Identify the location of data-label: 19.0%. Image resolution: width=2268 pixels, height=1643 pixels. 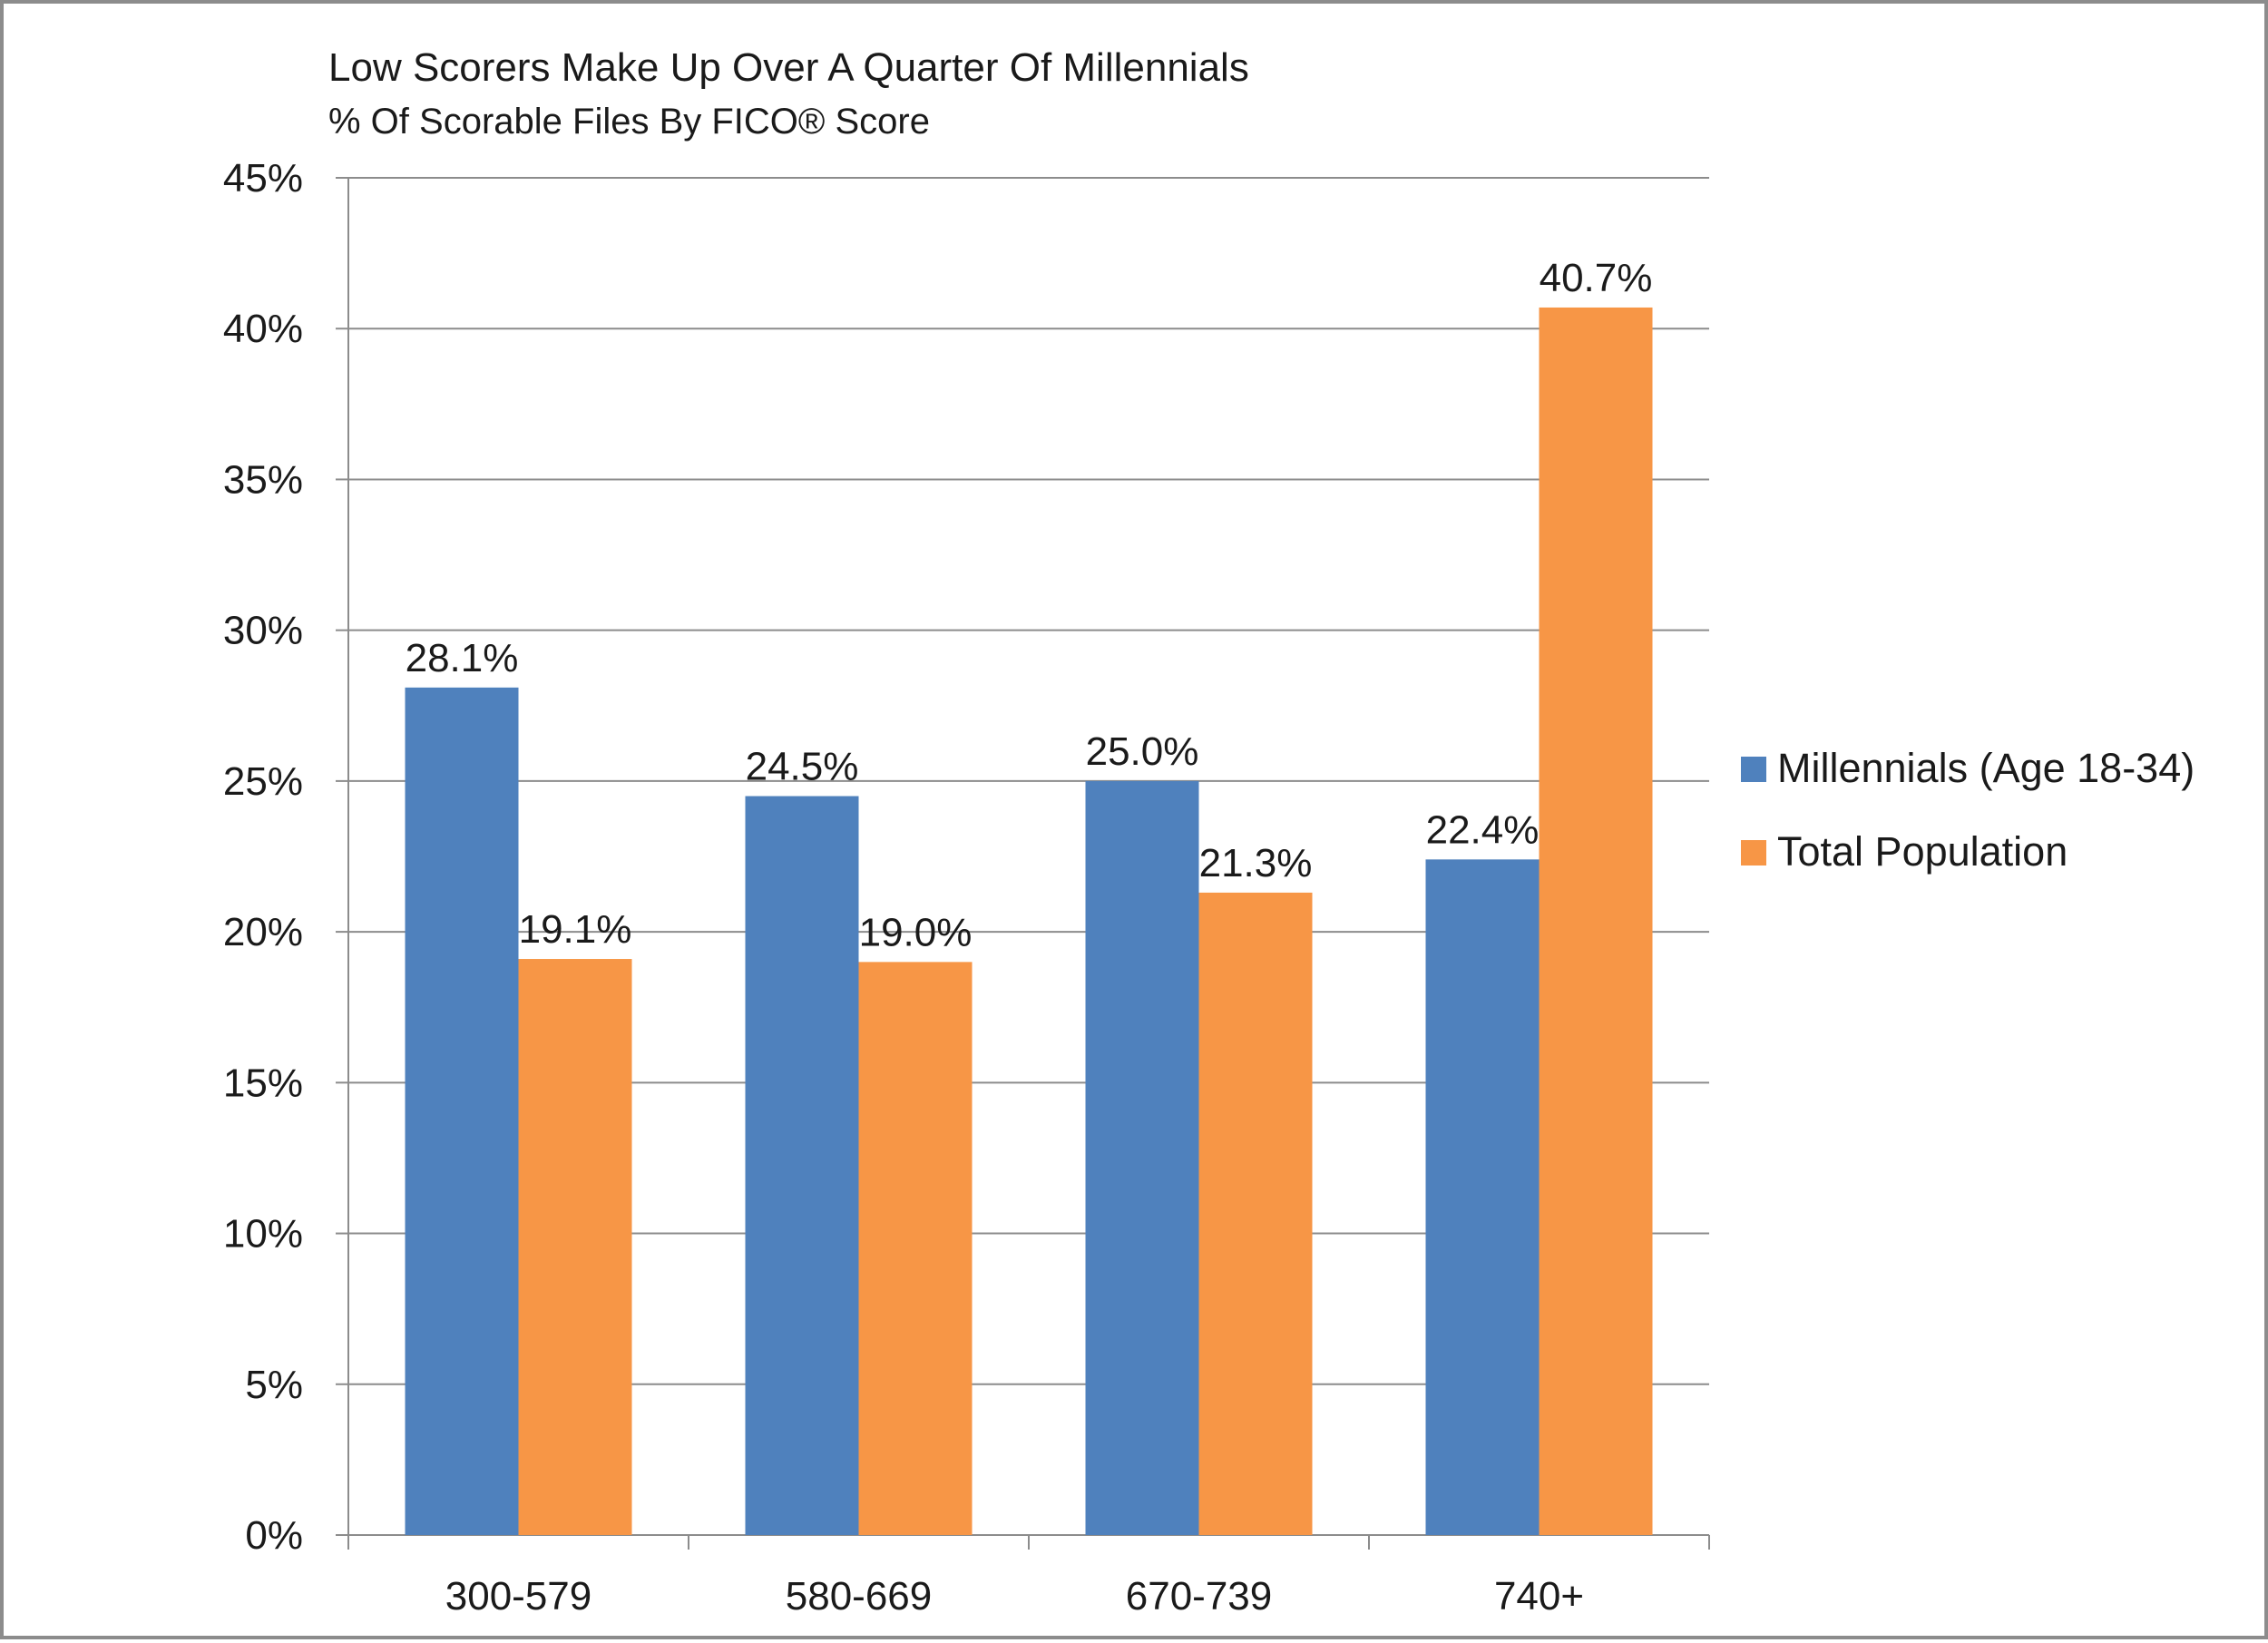
(916, 932).